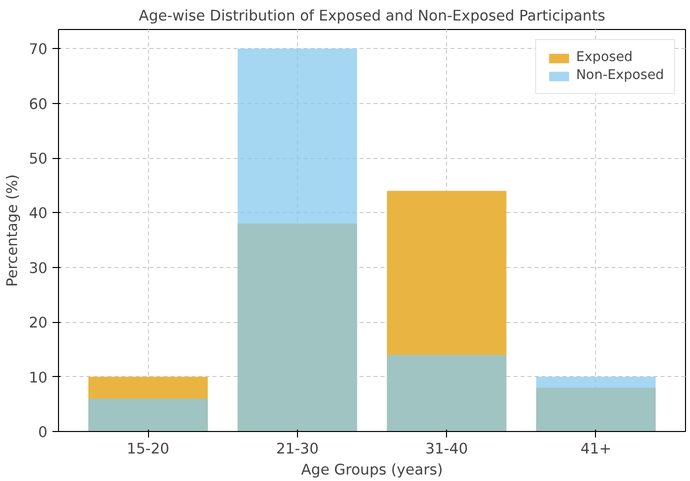  Describe the element at coordinates (38, 268) in the screenshot. I see `y-tick-label: 30` at that location.